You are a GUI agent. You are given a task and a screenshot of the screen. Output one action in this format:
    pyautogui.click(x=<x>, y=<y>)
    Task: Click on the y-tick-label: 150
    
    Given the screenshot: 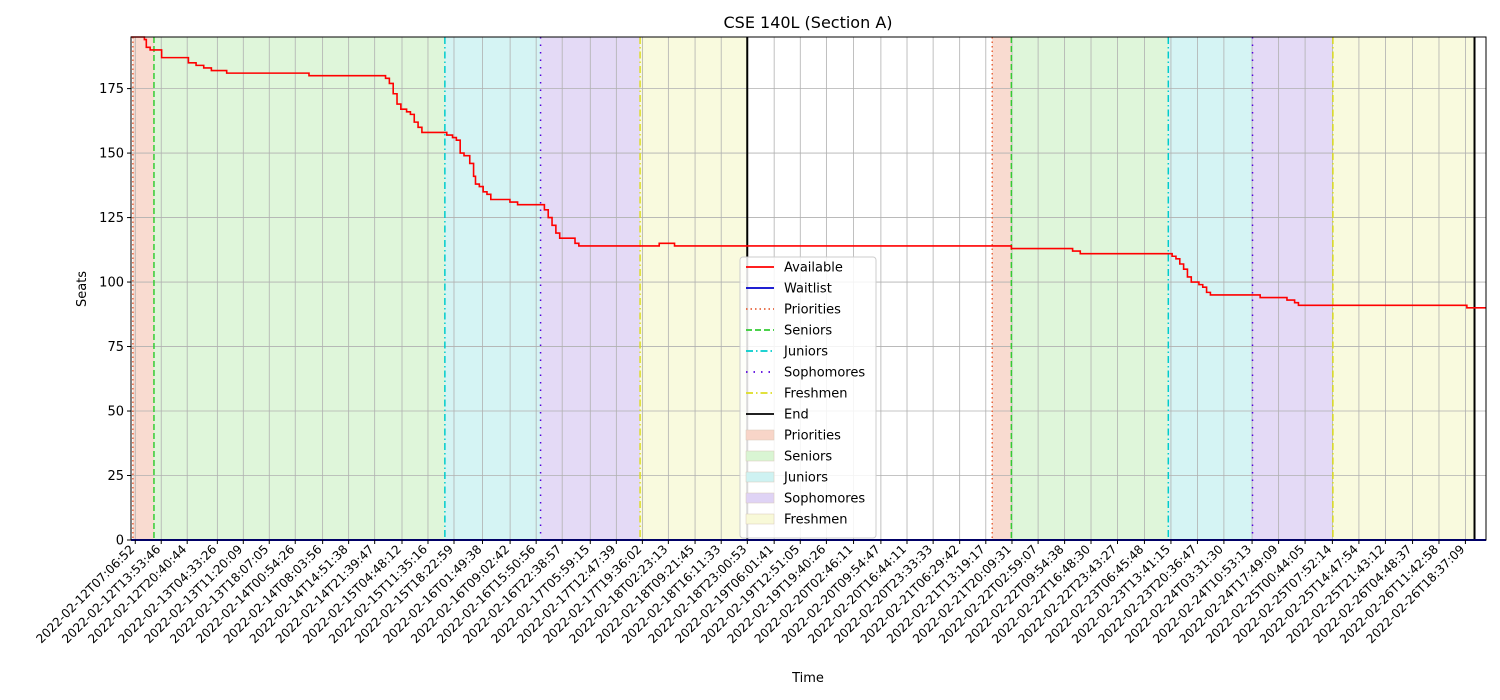 What is the action you would take?
    pyautogui.click(x=111, y=154)
    